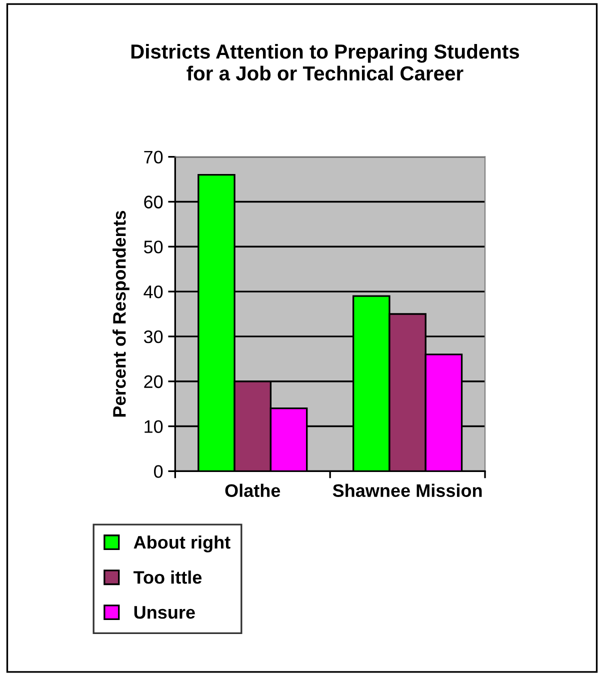 The height and width of the screenshot is (676, 604). What do you see at coordinates (153, 381) in the screenshot?
I see `y-tick-label: 20` at bounding box center [153, 381].